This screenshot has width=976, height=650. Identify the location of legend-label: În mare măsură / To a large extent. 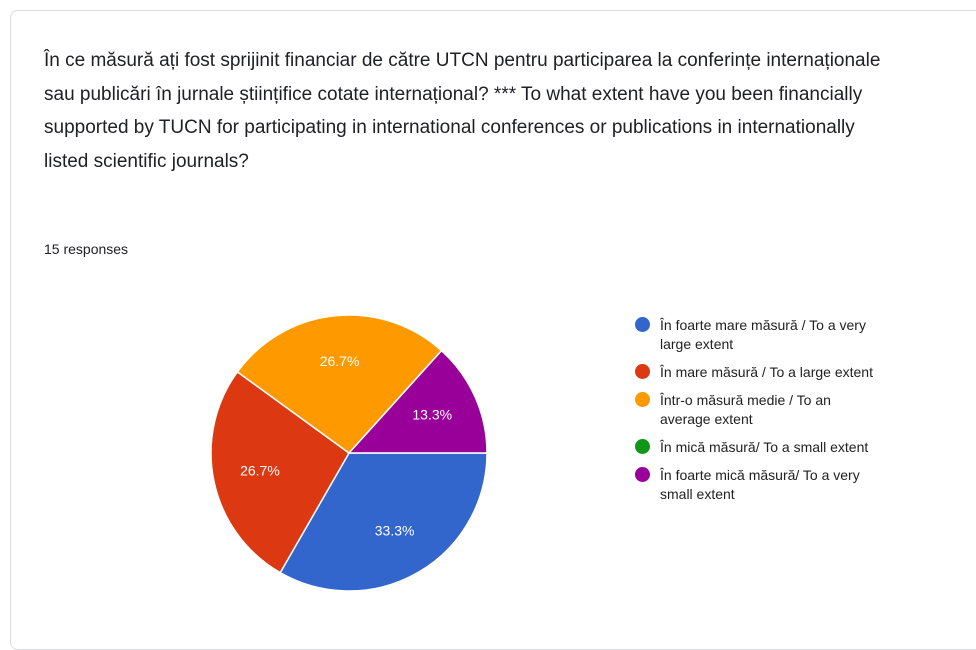
(766, 372).